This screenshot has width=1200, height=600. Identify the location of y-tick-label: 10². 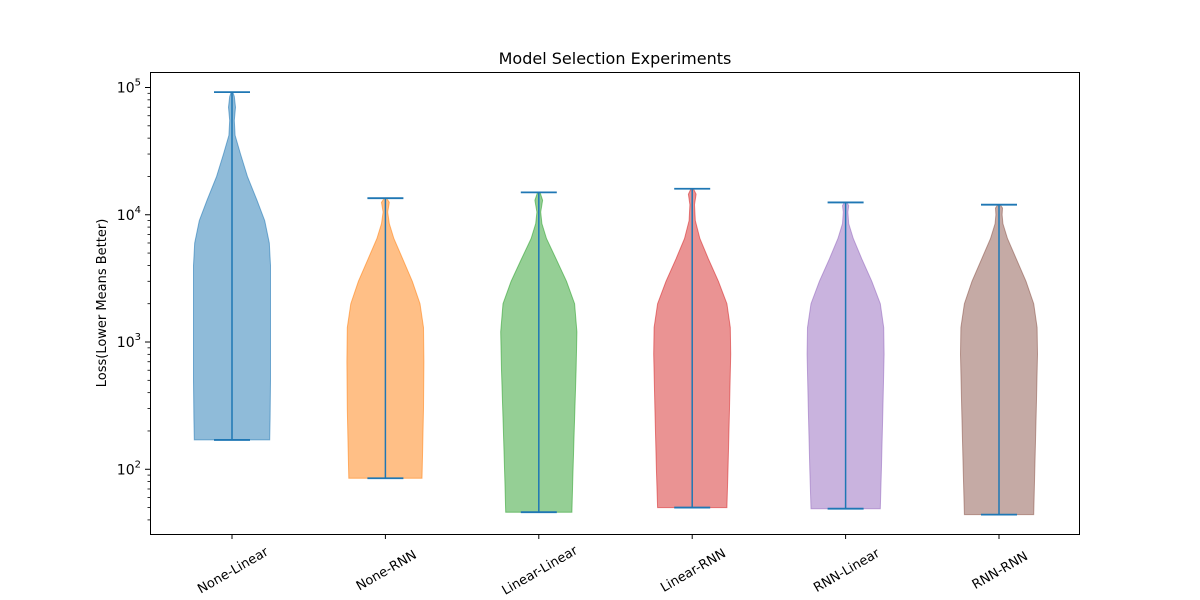
(129, 468).